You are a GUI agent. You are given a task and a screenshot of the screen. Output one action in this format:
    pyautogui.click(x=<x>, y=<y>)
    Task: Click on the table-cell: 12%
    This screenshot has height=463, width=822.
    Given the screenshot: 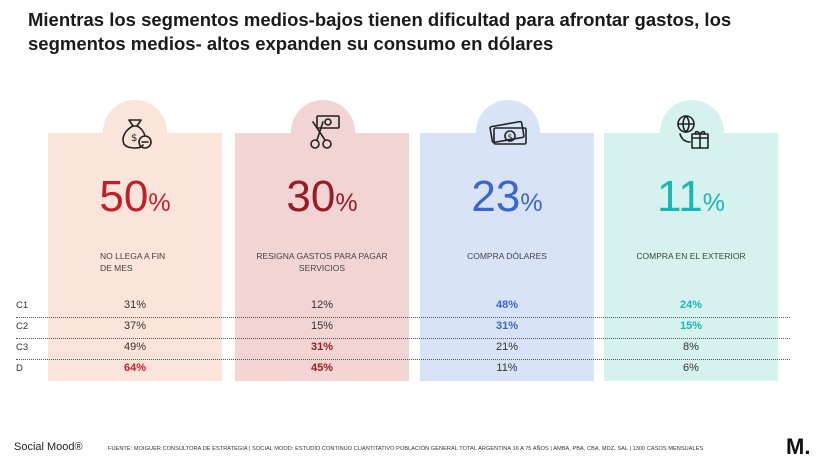 What is the action you would take?
    pyautogui.click(x=322, y=305)
    